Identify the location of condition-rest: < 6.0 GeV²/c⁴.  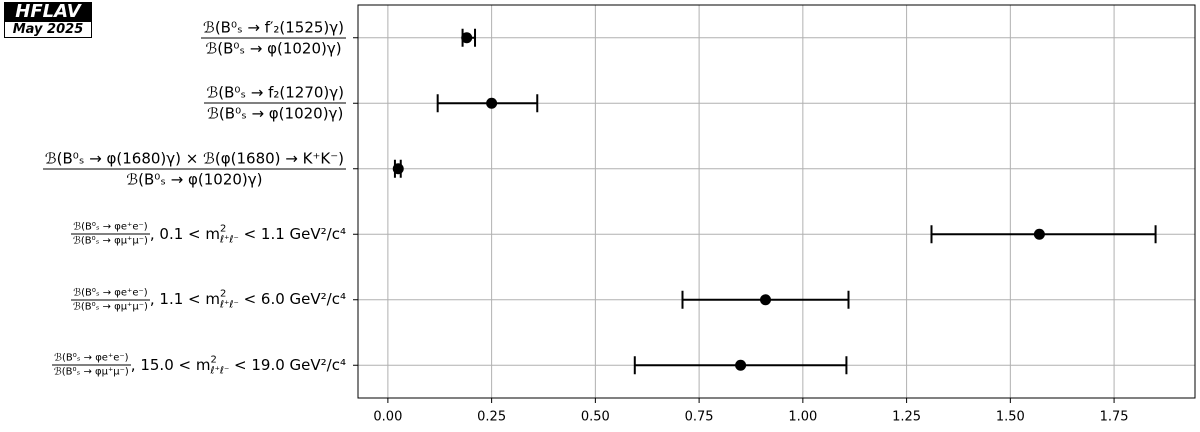
(292, 299).